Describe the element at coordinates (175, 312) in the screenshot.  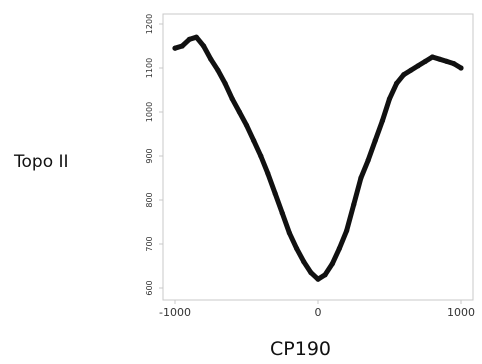
I see `x-tick-label: -1000` at that location.